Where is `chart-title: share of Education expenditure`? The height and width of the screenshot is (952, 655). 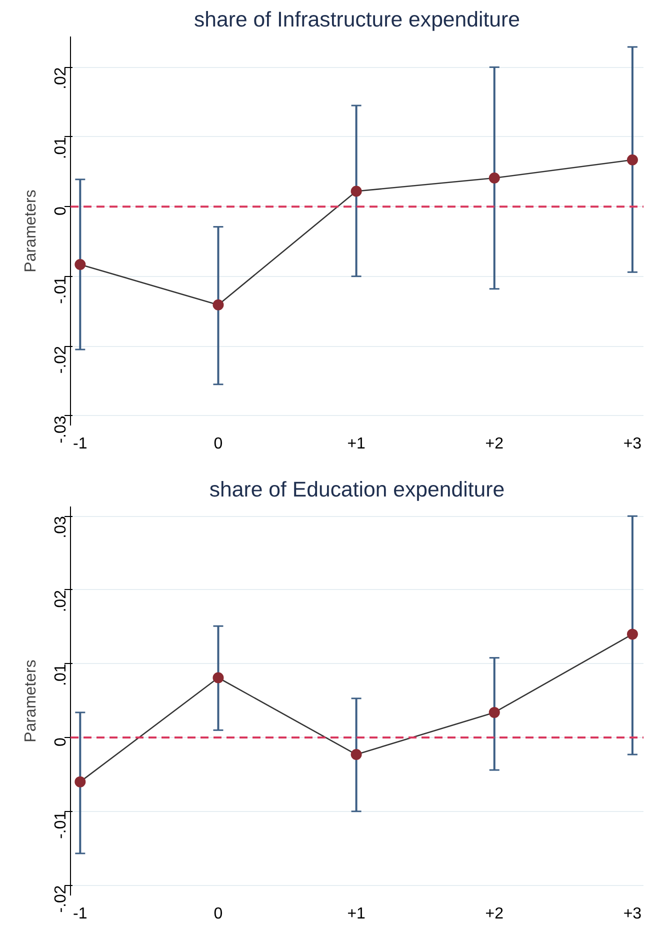 chart-title: share of Education expenditure is located at coordinates (357, 490).